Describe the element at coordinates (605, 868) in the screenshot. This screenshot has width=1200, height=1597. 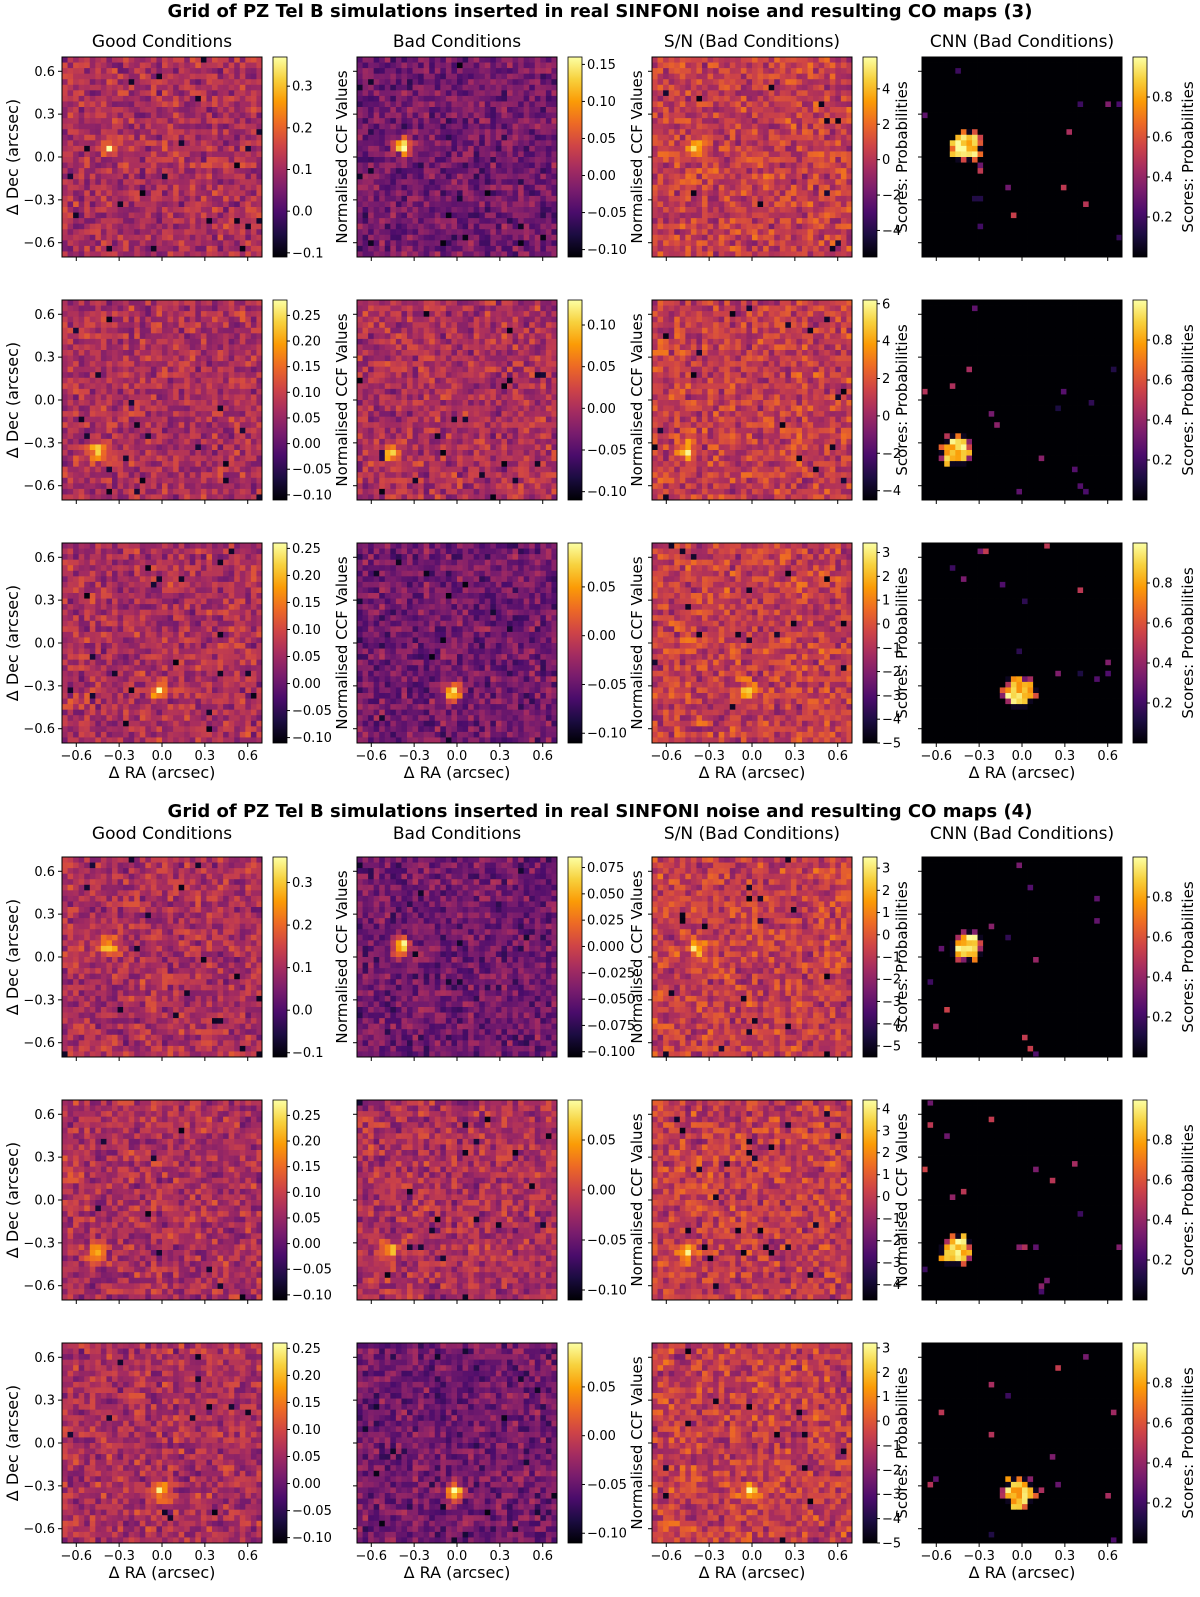
I see `colorbar-tick-label: 0.075` at that location.